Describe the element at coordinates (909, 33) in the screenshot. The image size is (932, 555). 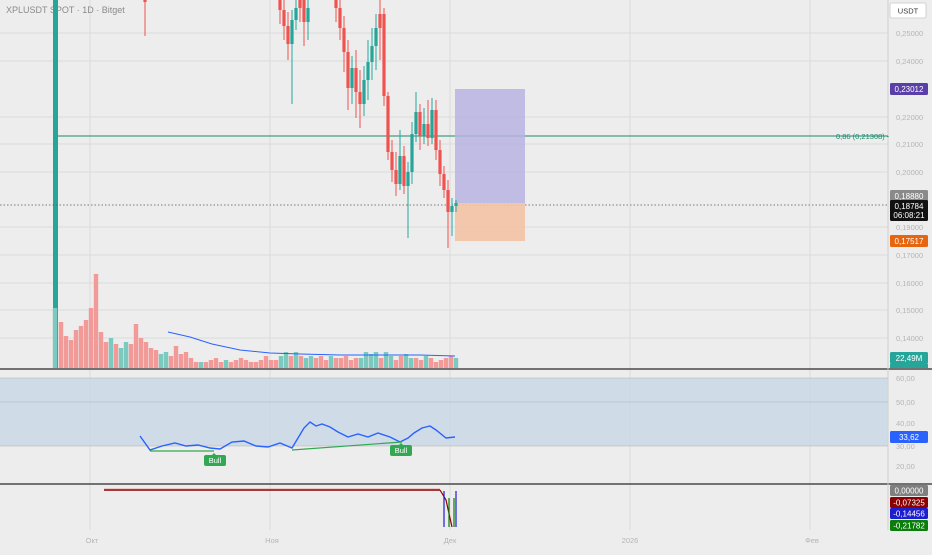
I see `price-tick: 0,25000` at that location.